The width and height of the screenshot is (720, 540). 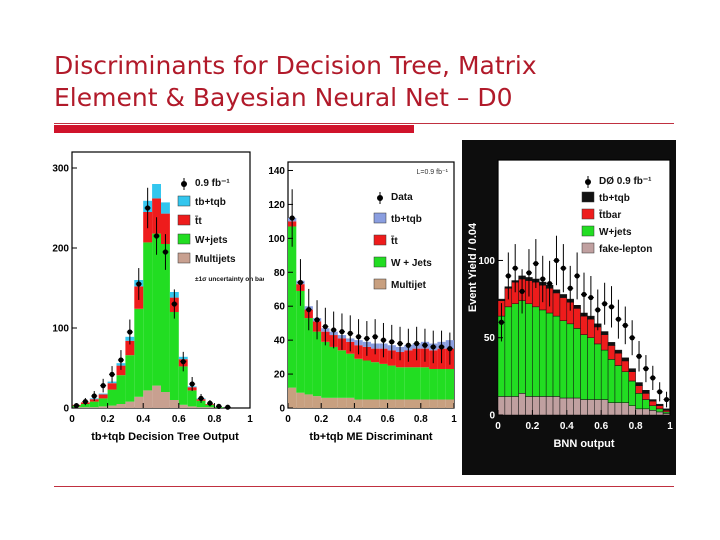 I want to click on legend-label: Multijets, so click(x=215, y=259).